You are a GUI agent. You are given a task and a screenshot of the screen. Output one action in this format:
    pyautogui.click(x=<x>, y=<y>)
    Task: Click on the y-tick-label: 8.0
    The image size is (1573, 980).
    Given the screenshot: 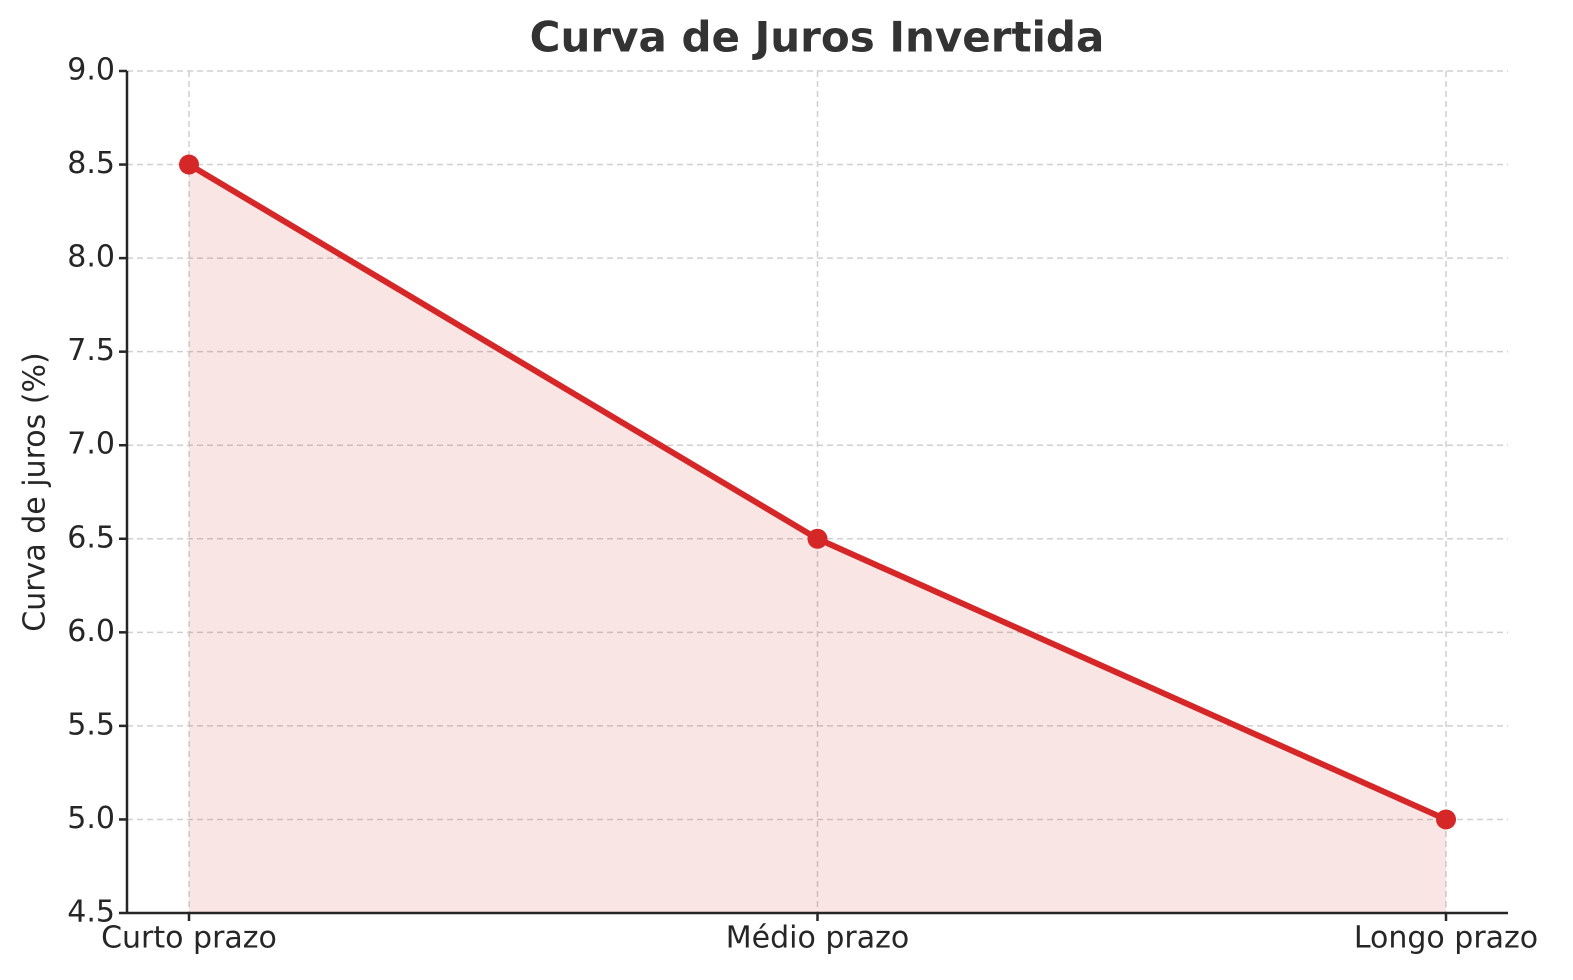 What is the action you would take?
    pyautogui.click(x=91, y=257)
    